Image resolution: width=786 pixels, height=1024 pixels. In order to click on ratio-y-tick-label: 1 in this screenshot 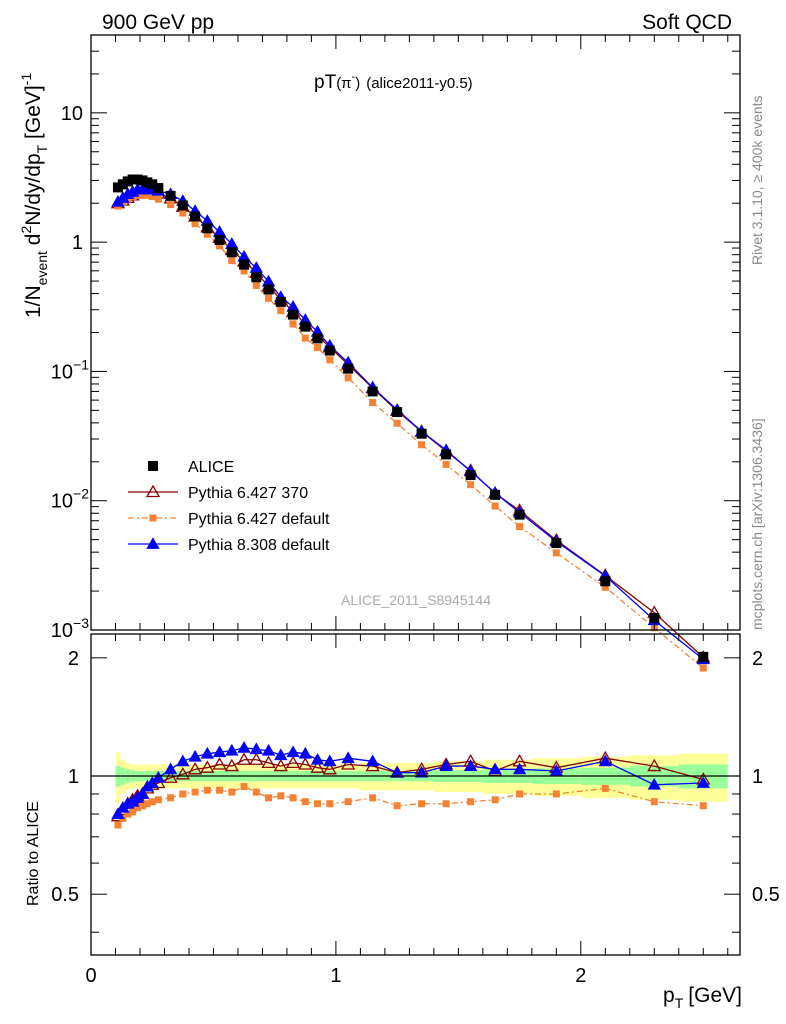, I will do `click(73, 777)`.